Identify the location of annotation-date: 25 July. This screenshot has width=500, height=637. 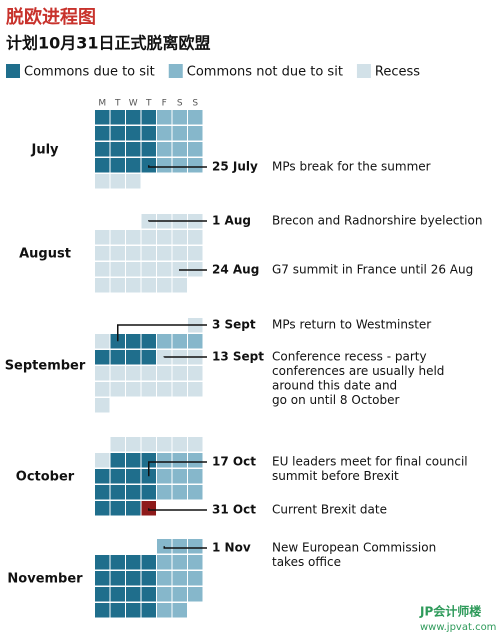
(235, 167).